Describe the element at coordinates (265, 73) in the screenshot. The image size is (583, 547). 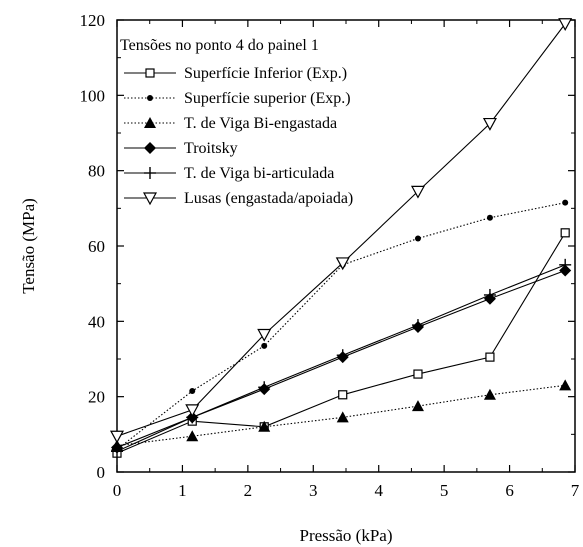
I see `legend-label: Superfície Inferior (Exp.)` at that location.